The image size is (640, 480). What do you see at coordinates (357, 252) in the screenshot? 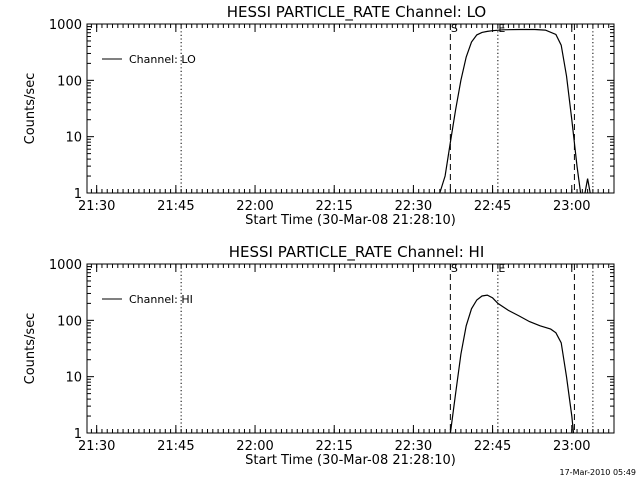
I see `chart-title: HESSI PARTICLE_RATE Channel: HI` at bounding box center [357, 252].